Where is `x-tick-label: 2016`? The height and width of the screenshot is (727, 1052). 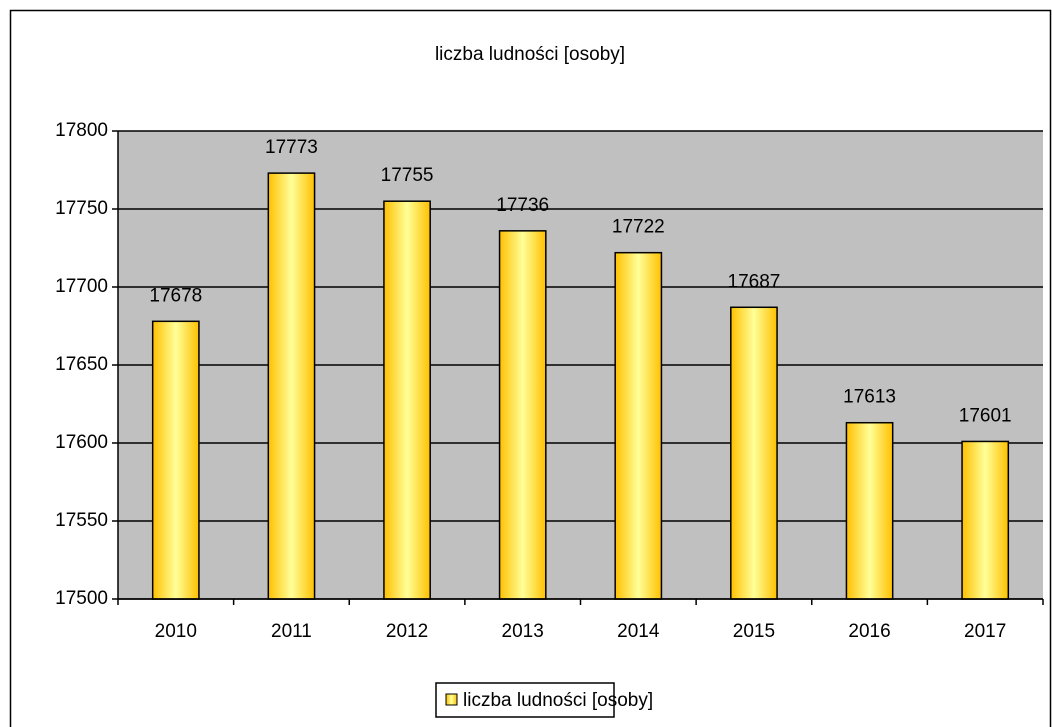 x-tick-label: 2016 is located at coordinates (869, 631).